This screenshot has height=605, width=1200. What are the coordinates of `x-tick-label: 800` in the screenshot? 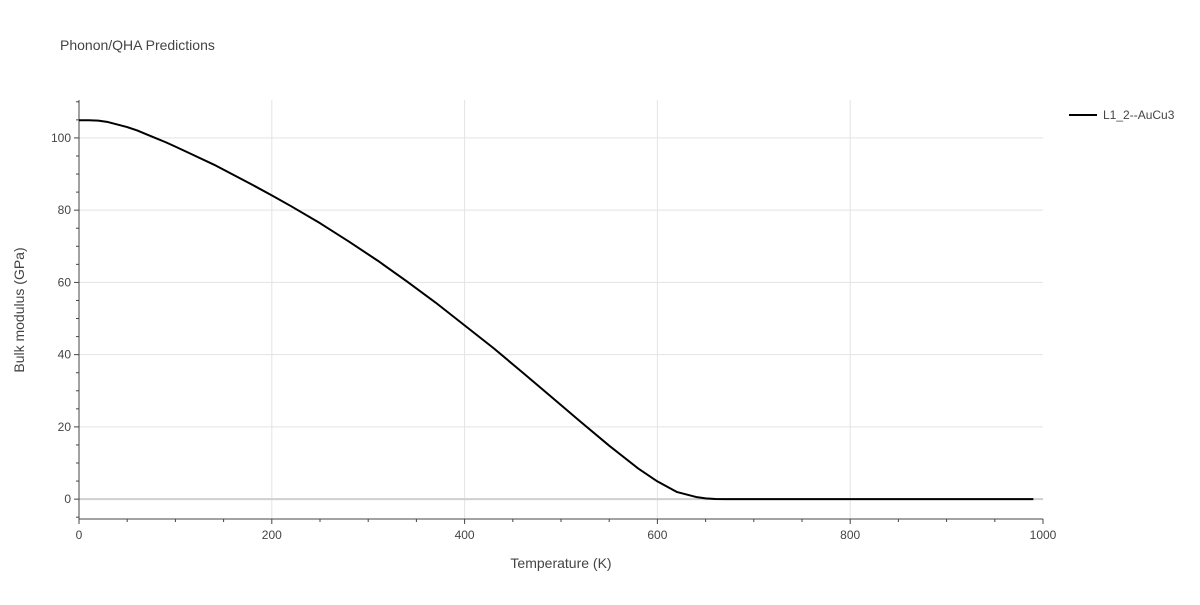 It's located at (850, 535).